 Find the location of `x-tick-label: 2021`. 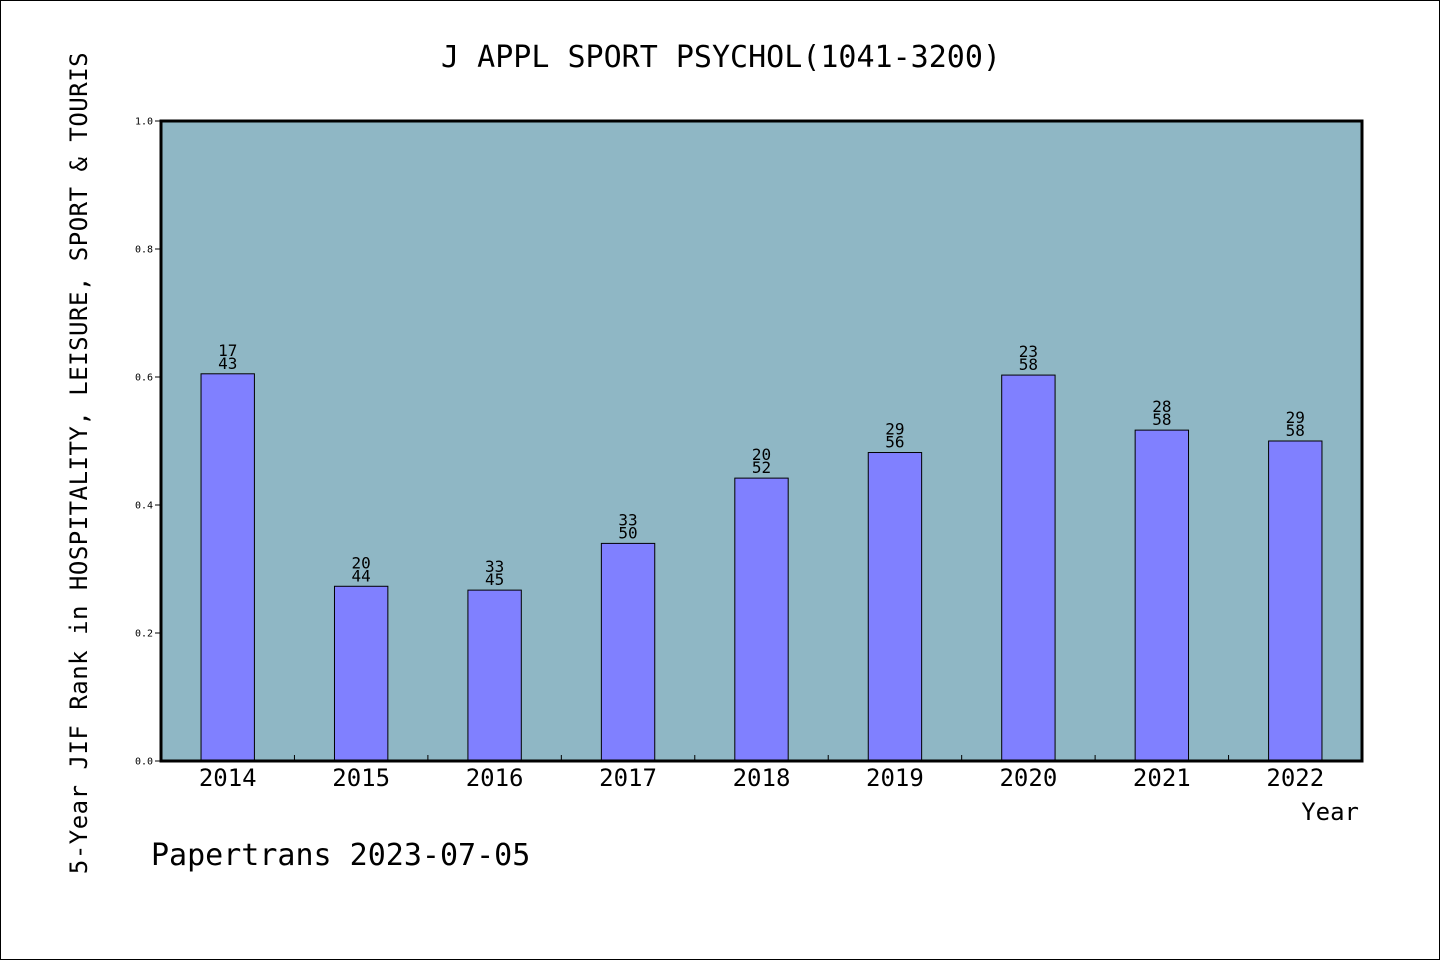

x-tick-label: 2021 is located at coordinates (1162, 778).